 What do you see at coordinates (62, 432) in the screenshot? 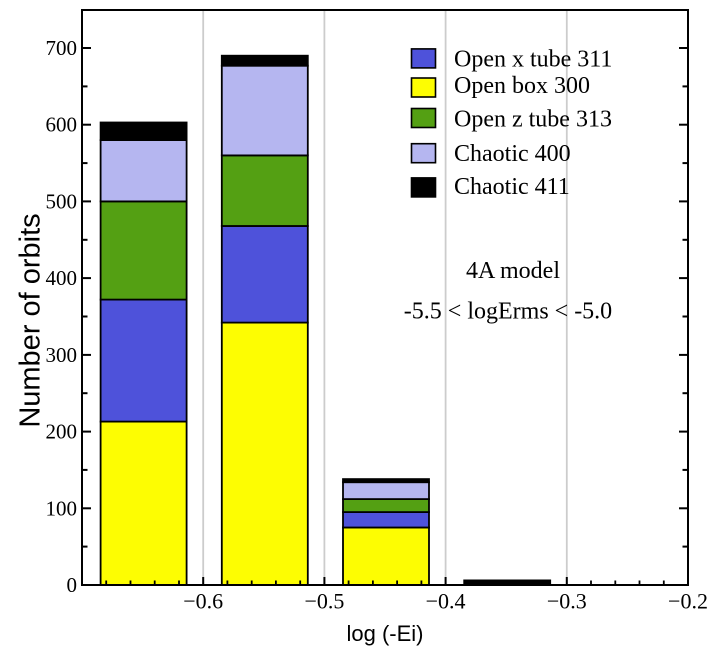
I see `svg-text: 200` at bounding box center [62, 432].